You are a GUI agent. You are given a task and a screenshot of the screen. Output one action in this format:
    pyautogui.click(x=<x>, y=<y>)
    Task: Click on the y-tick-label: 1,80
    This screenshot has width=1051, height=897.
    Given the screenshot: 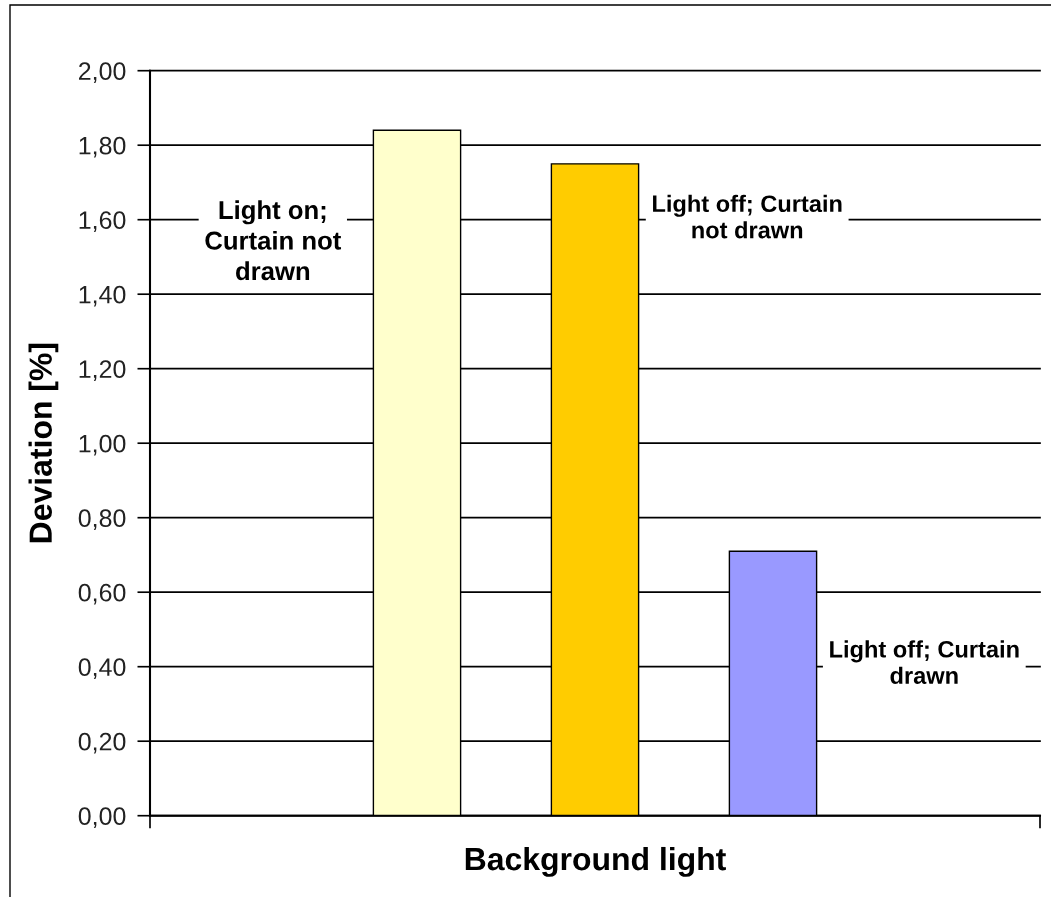 What is the action you would take?
    pyautogui.click(x=102, y=147)
    